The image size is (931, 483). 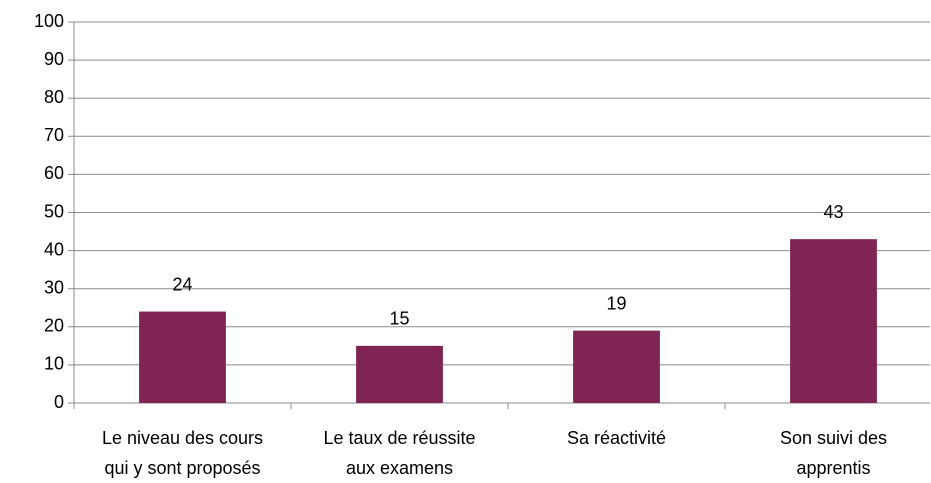 I want to click on x-tick-label-line: qui y sont proposés, so click(x=182, y=468).